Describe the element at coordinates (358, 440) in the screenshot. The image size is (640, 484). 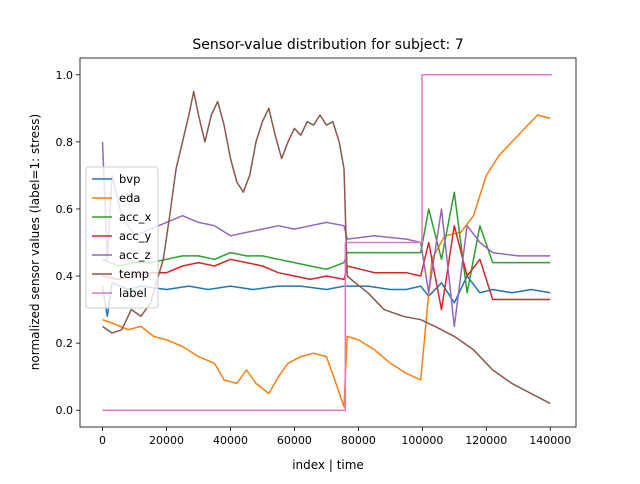
I see `x-tick-label: 80000` at that location.